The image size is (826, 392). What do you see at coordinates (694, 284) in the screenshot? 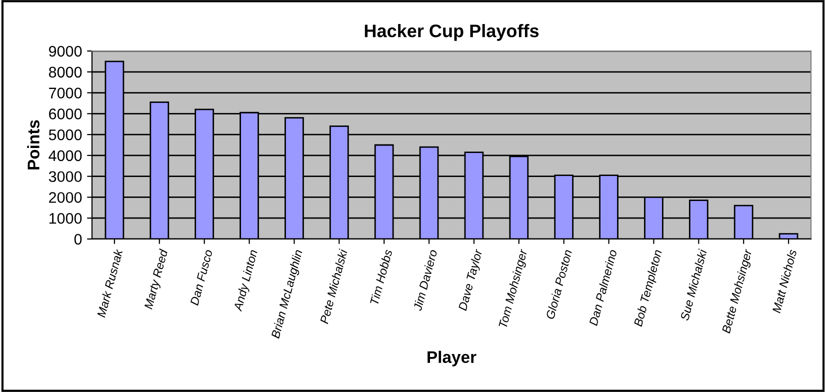
I see `x-tick-label: Sue Michalski` at bounding box center [694, 284].